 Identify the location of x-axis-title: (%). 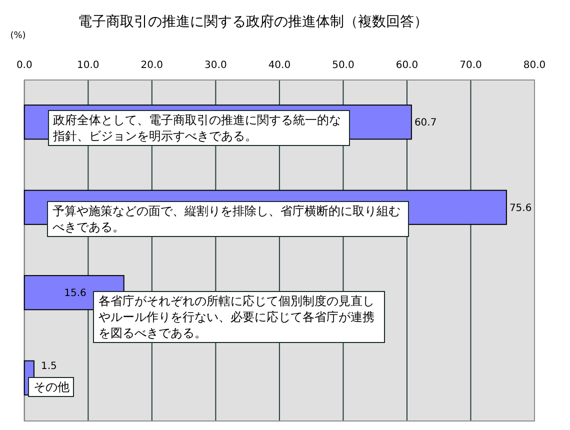
(18, 36).